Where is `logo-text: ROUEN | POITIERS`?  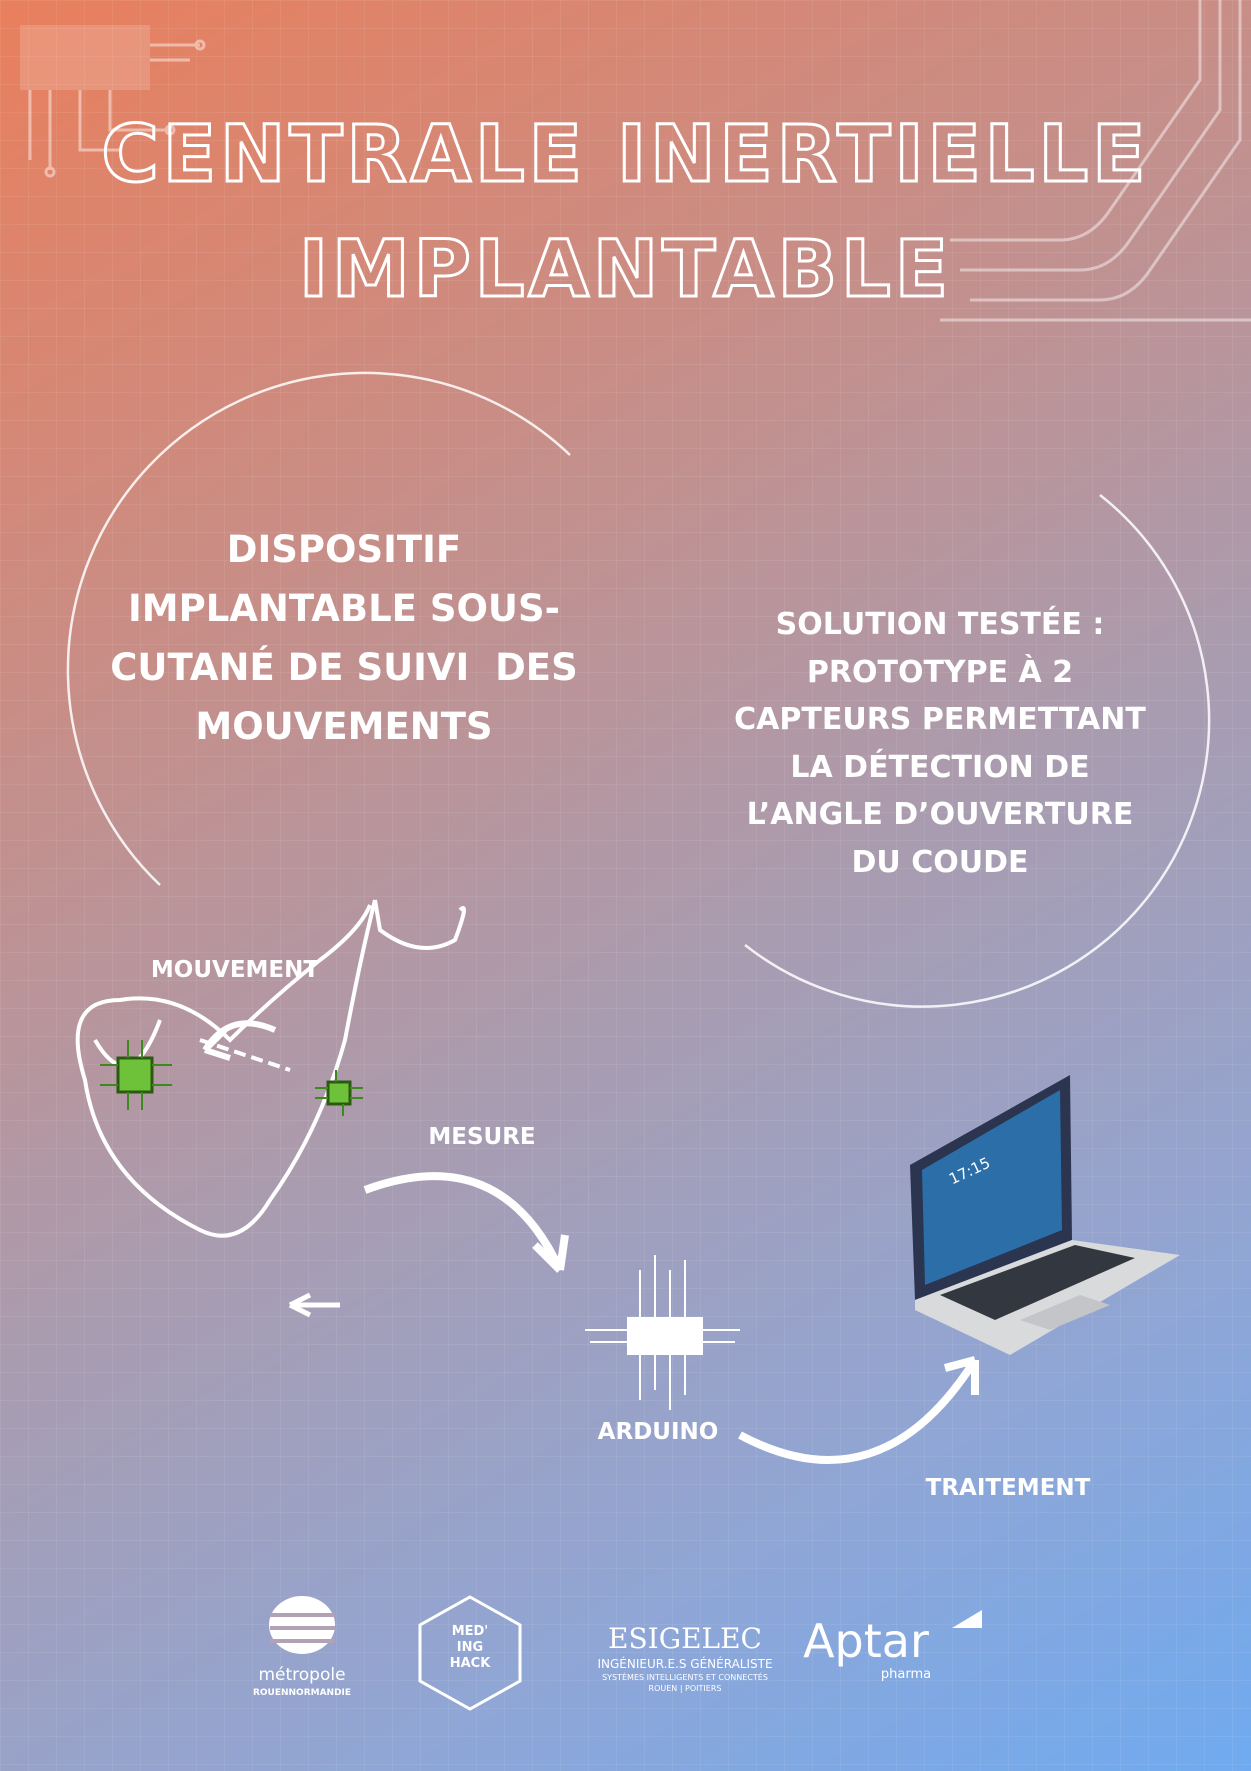
logo-text: ROUEN | POITIERS is located at coordinates (685, 1688).